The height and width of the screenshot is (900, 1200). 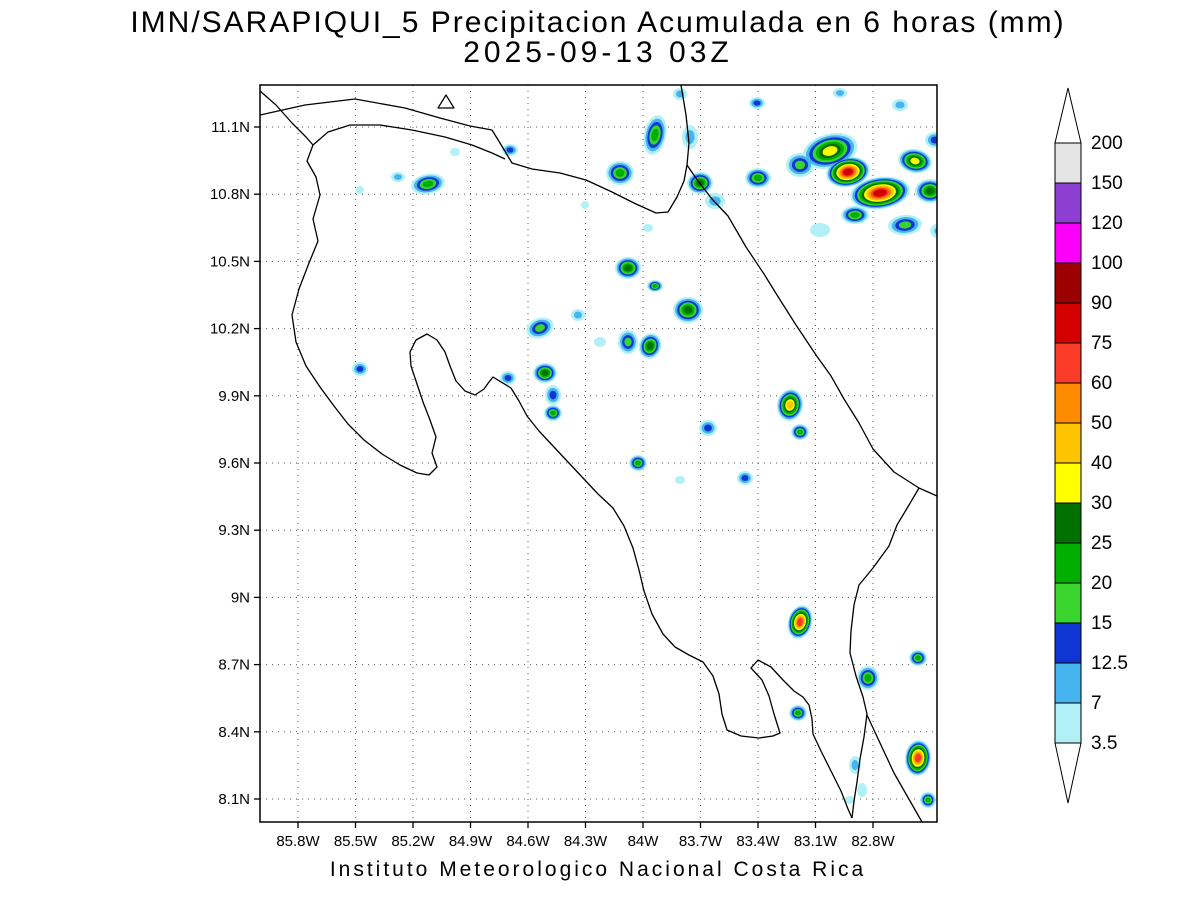 What do you see at coordinates (230, 194) in the screenshot?
I see `lat-tick-label: 10.8N` at bounding box center [230, 194].